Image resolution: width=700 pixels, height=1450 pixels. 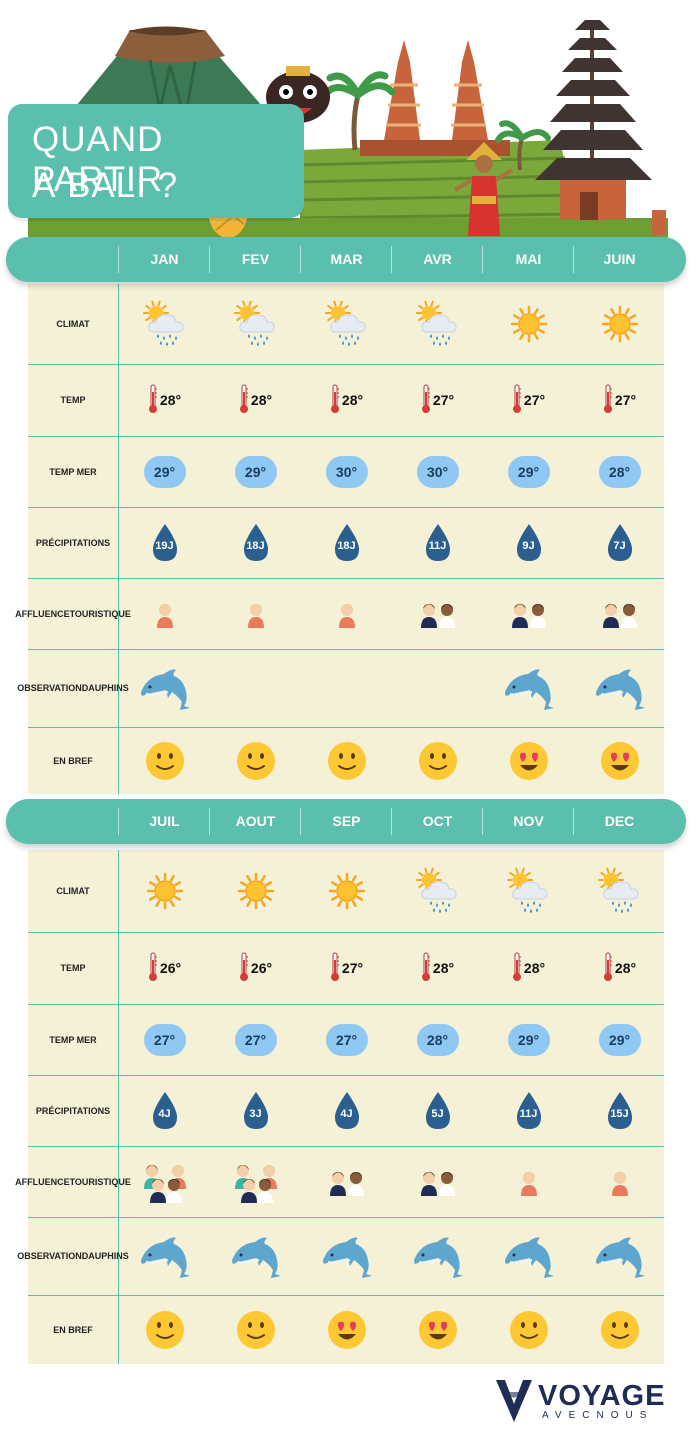 I want to click on precipitation-cell: 7J, so click(x=619, y=542).